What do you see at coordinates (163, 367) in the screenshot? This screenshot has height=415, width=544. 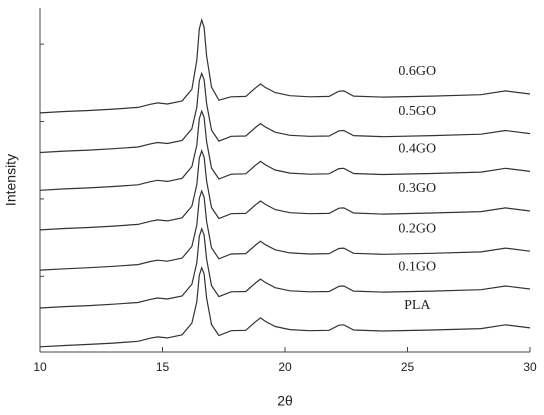 I see `x-tick-label: 15` at bounding box center [163, 367].